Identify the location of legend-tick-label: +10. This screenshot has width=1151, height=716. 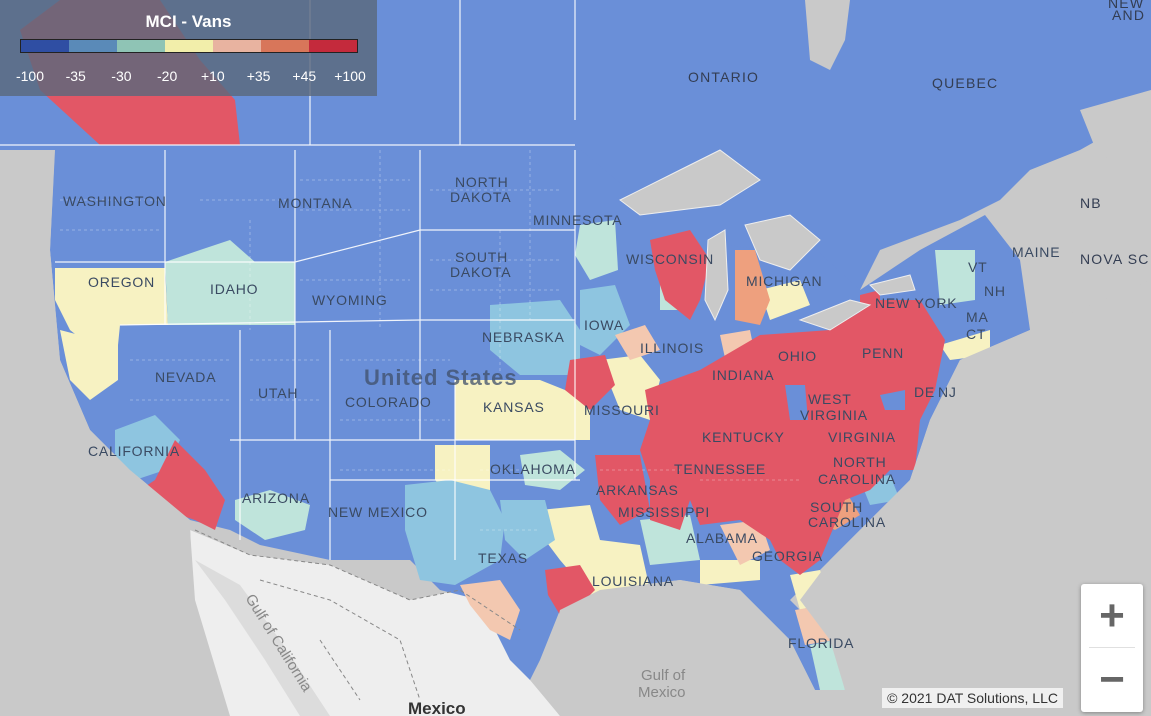
(212, 76).